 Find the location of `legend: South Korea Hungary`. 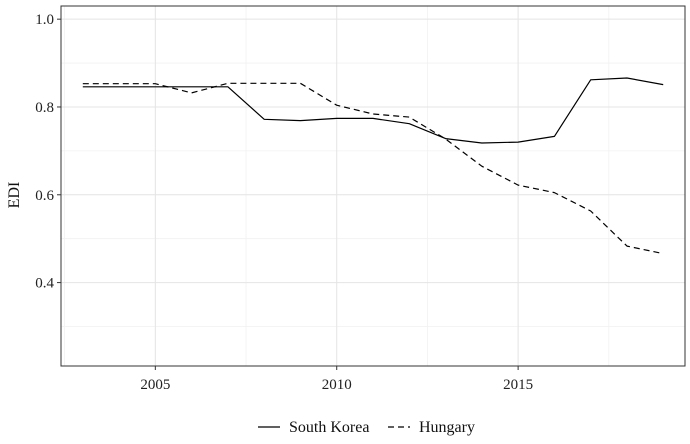

legend: South Korea Hungary is located at coordinates (366, 427).